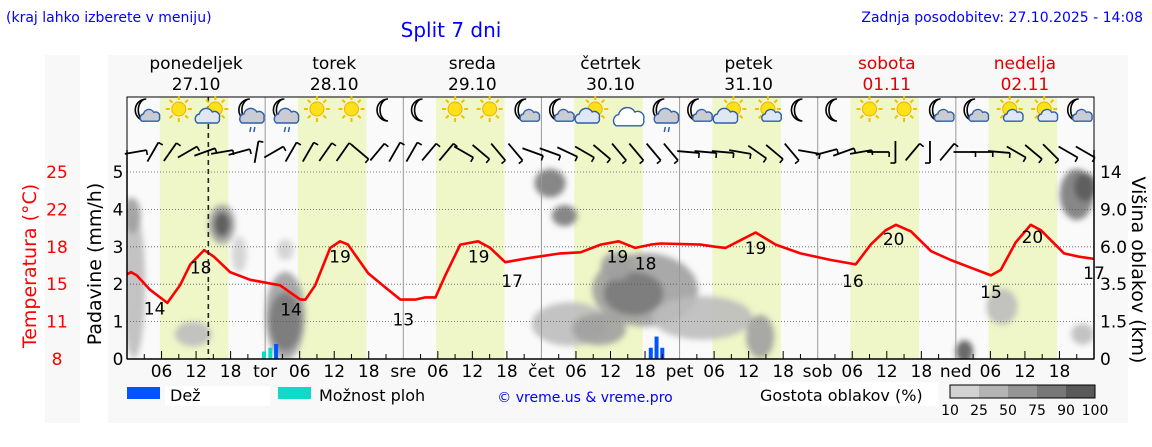 This screenshot has height=447, width=1152. What do you see at coordinates (118, 210) in the screenshot?
I see `precip-tick: 4` at bounding box center [118, 210].